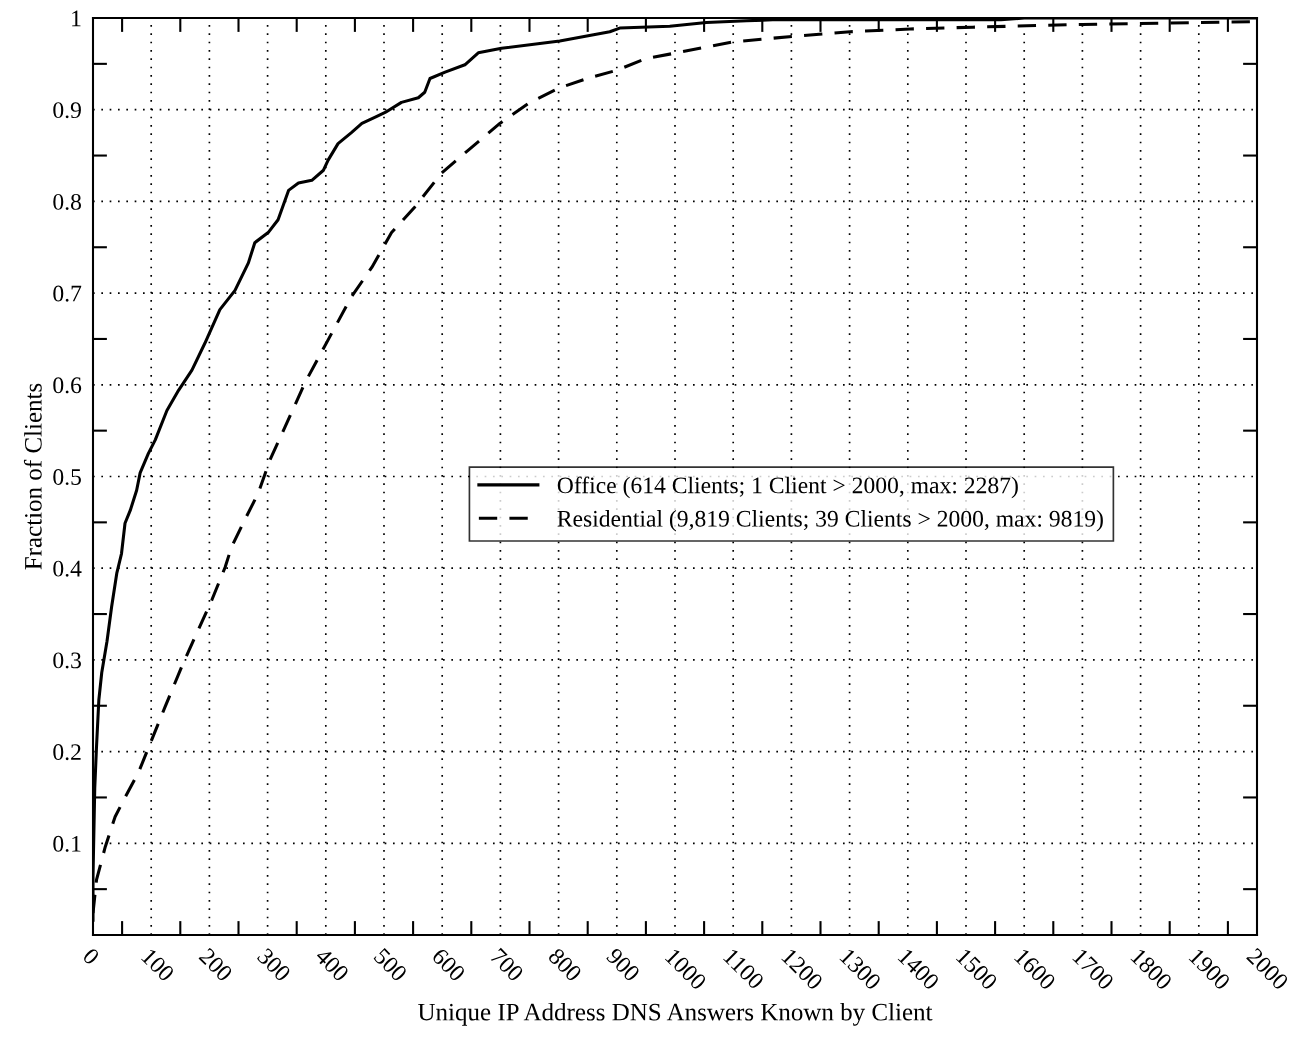  Describe the element at coordinates (743, 969) in the screenshot. I see `x-tick-label: 1100` at that location.